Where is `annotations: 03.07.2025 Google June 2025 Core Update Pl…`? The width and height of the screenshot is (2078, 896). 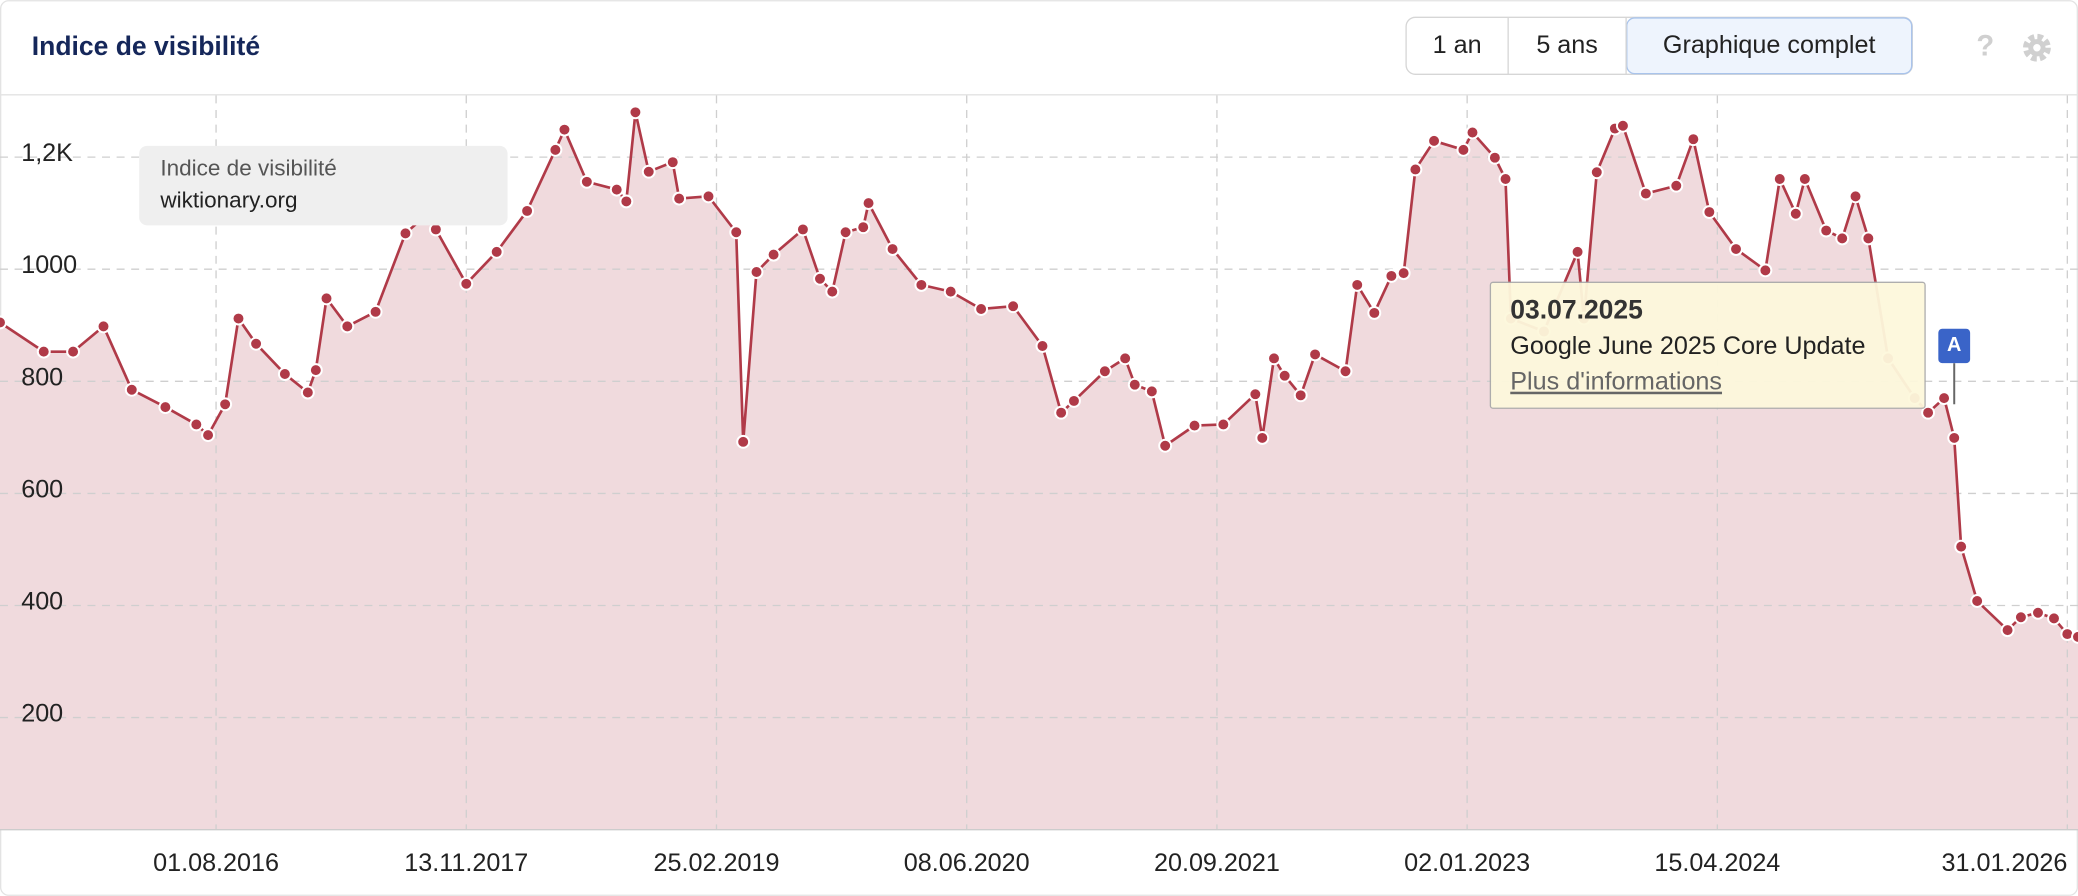
annotations: 03.07.2025 Google June 2025 Core Update Pl… is located at coordinates (1730, 345).